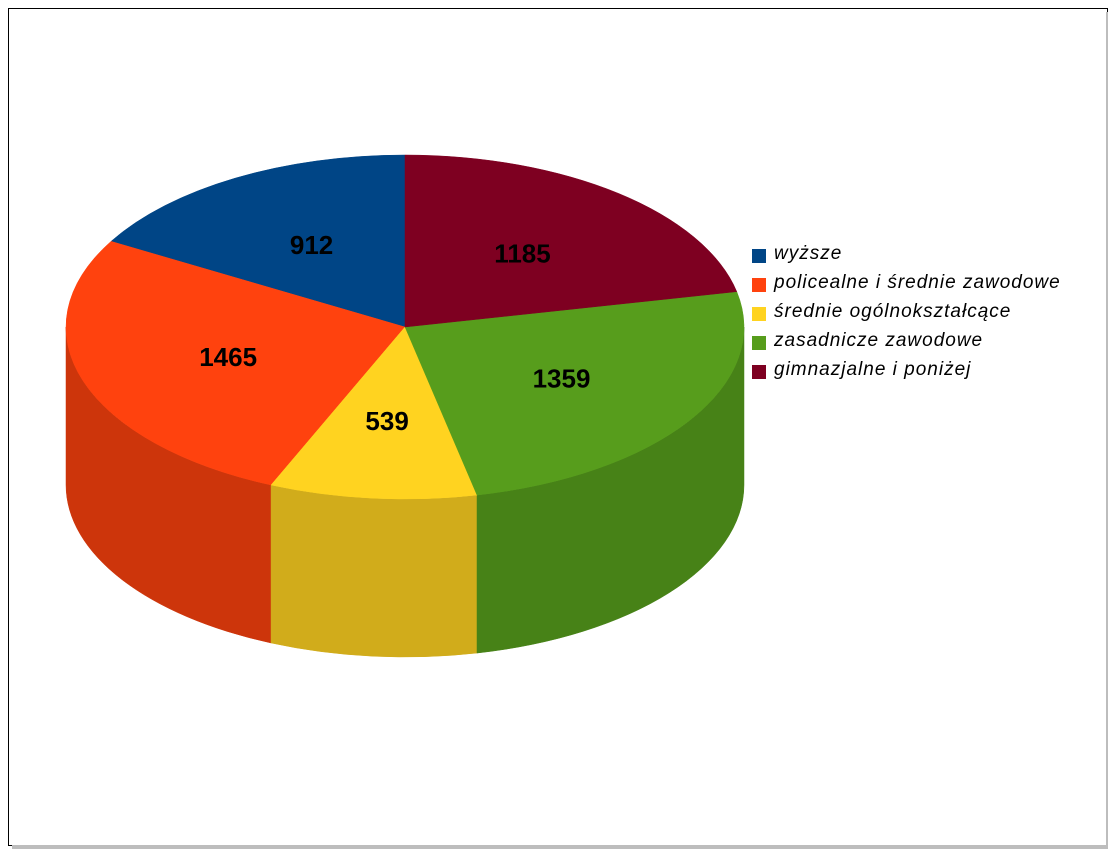 The height and width of the screenshot is (850, 1108). I want to click on pie-value-labels: 912 1465 539 1359 1185, so click(394, 333).